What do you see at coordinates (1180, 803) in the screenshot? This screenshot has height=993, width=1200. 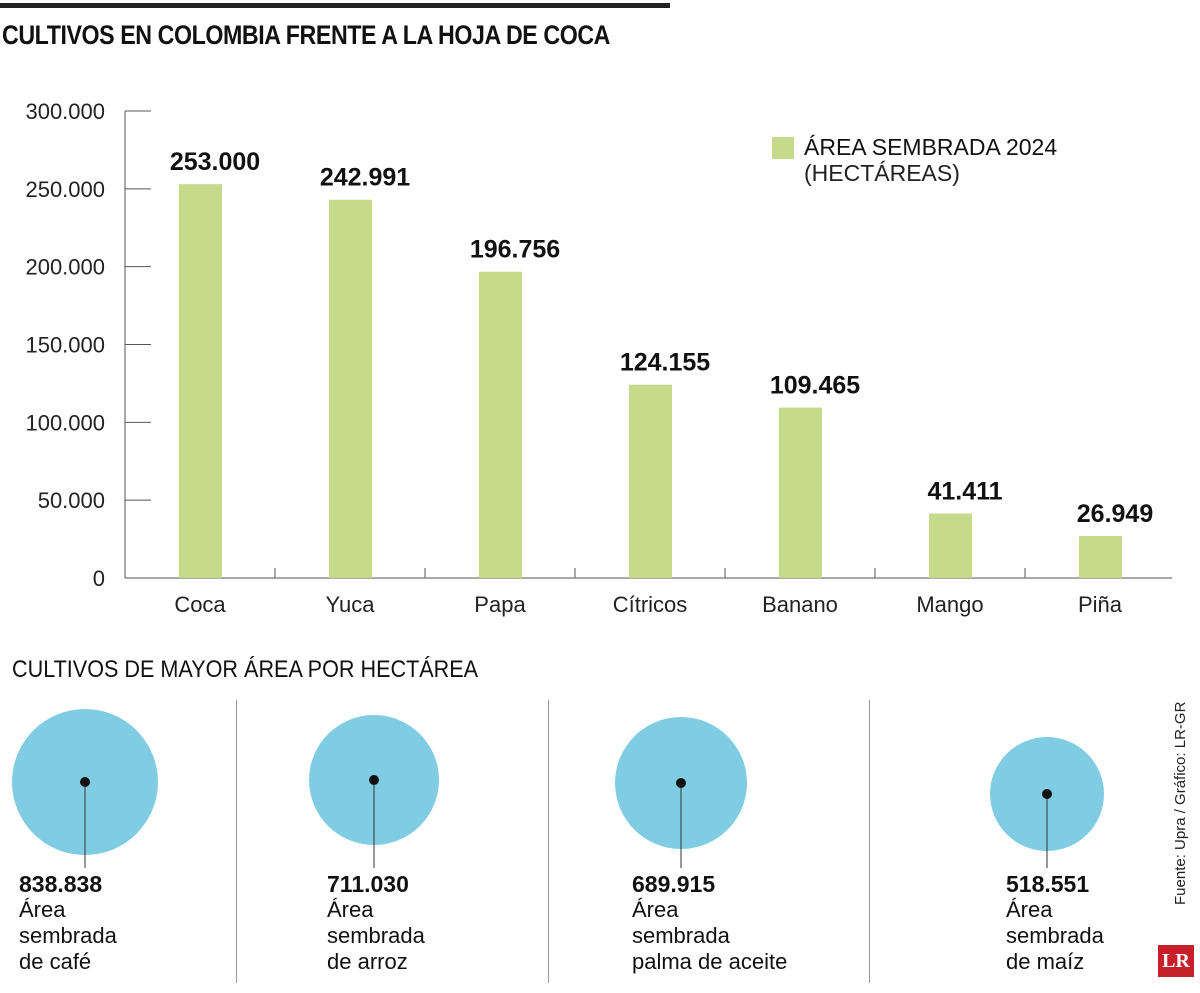 I see `source-note: Fuente: Upra / Gráfico: LR-GR` at bounding box center [1180, 803].